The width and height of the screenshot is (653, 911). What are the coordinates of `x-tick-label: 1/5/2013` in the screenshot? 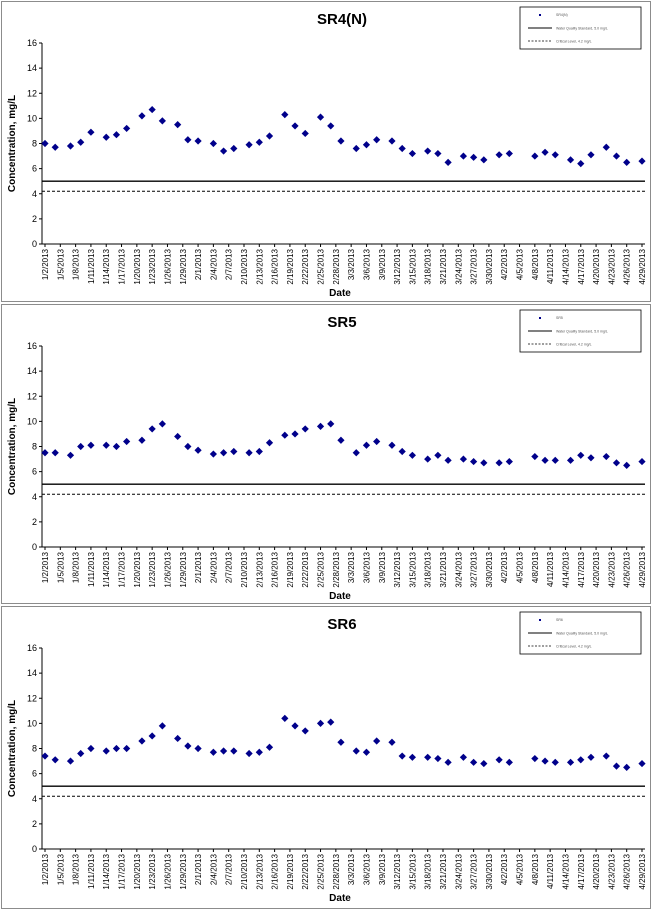 It's located at (60, 567).